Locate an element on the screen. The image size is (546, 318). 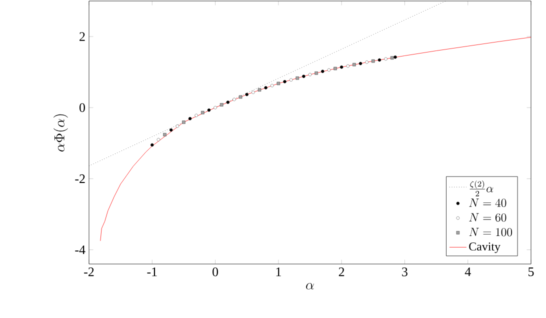
legend-label: $N = 40$ is located at coordinates (487, 202).